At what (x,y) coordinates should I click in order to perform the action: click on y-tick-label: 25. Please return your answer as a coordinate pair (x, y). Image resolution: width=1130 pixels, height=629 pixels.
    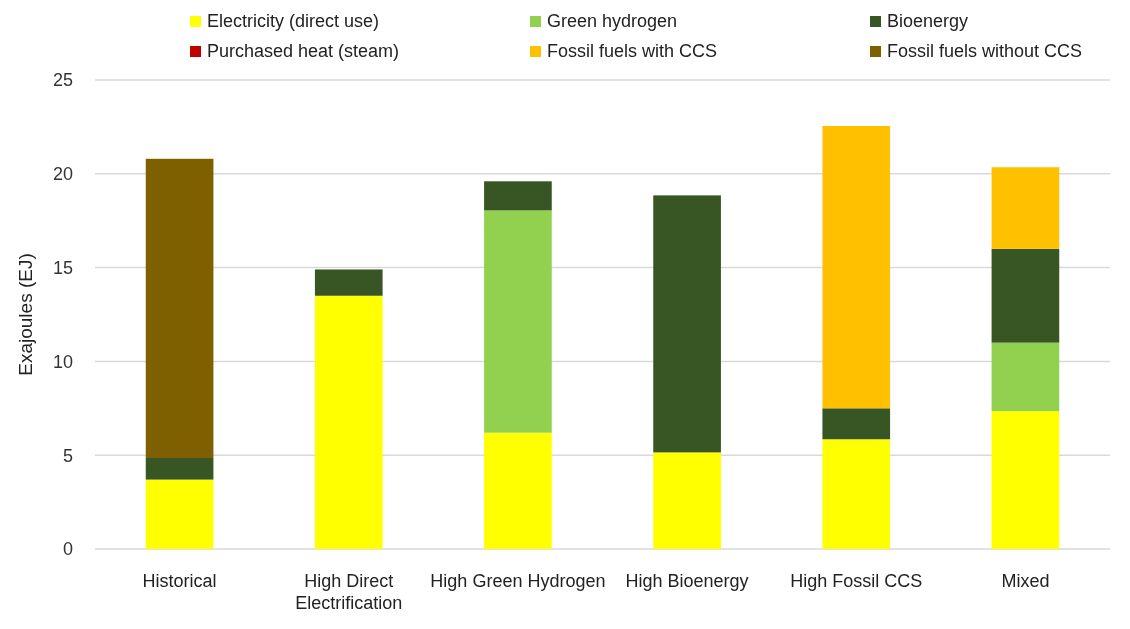
    Looking at the image, I should click on (62, 80).